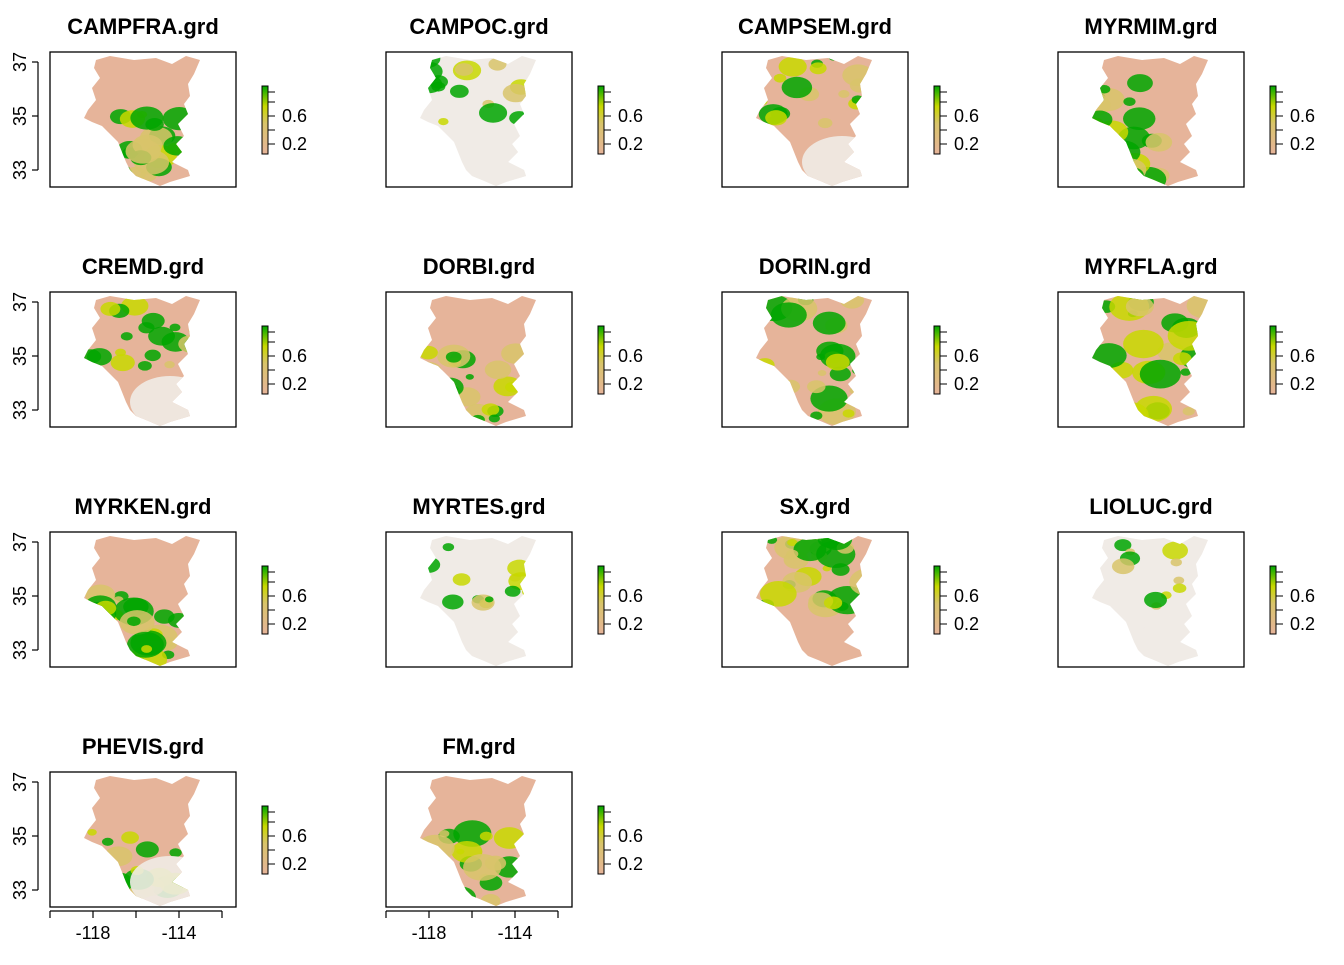 The height and width of the screenshot is (965, 1344). Describe the element at coordinates (20, 890) in the screenshot. I see `y-tick-label: 33` at that location.